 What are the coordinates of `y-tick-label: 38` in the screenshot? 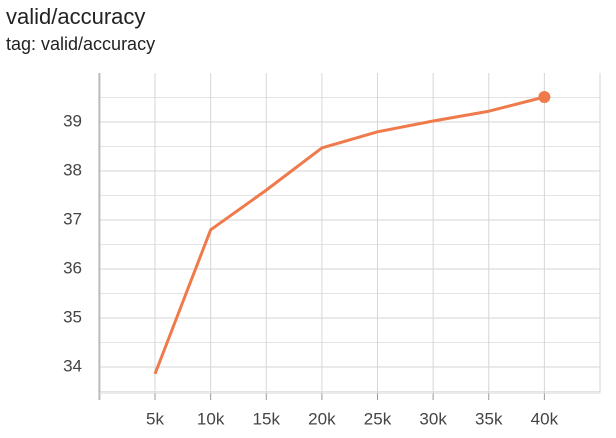 It's located at (72, 169).